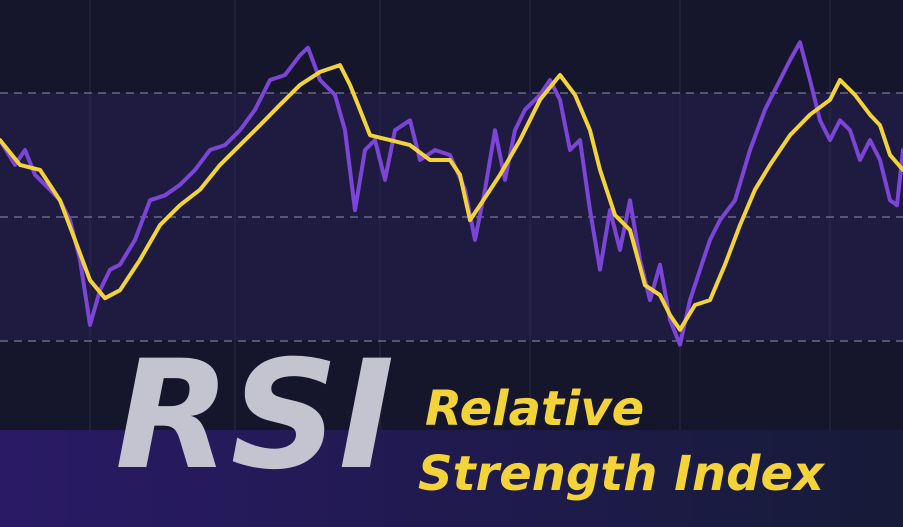 The image size is (903, 527). What do you see at coordinates (622, 474) in the screenshot?
I see `subtitle-line: Strength Index` at bounding box center [622, 474].